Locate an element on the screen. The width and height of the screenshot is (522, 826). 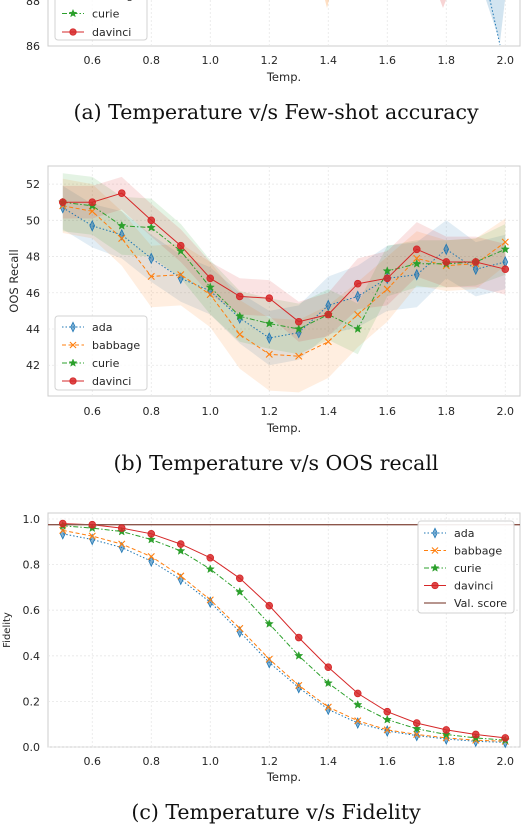
panel-c-xtick-label: 0.8 is located at coordinates (152, 761).